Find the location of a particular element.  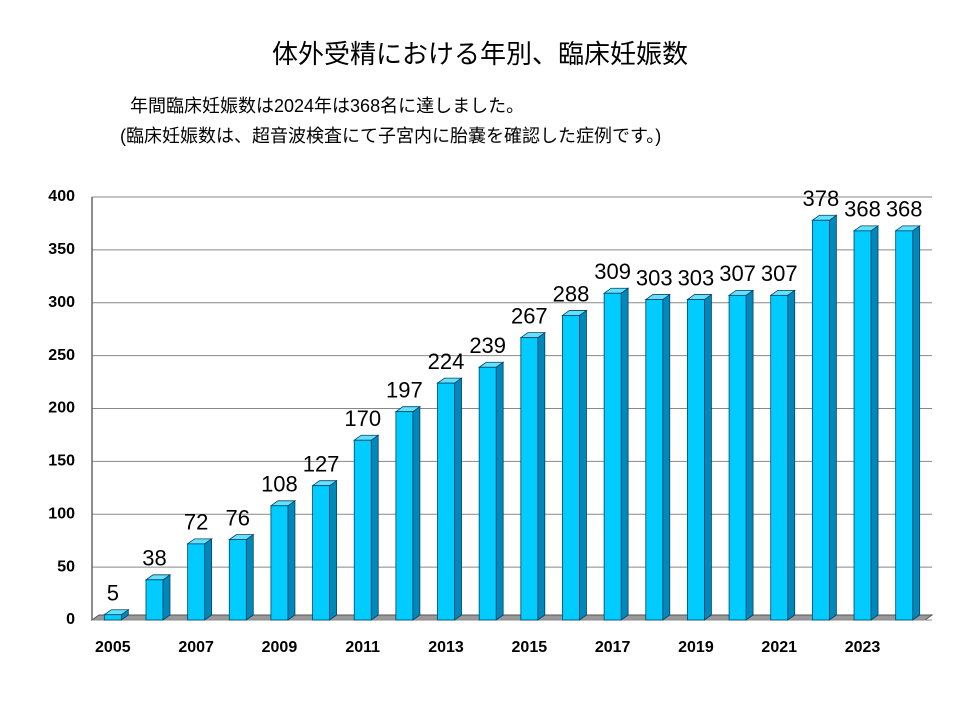

x-tick-label: 2021 is located at coordinates (779, 647).